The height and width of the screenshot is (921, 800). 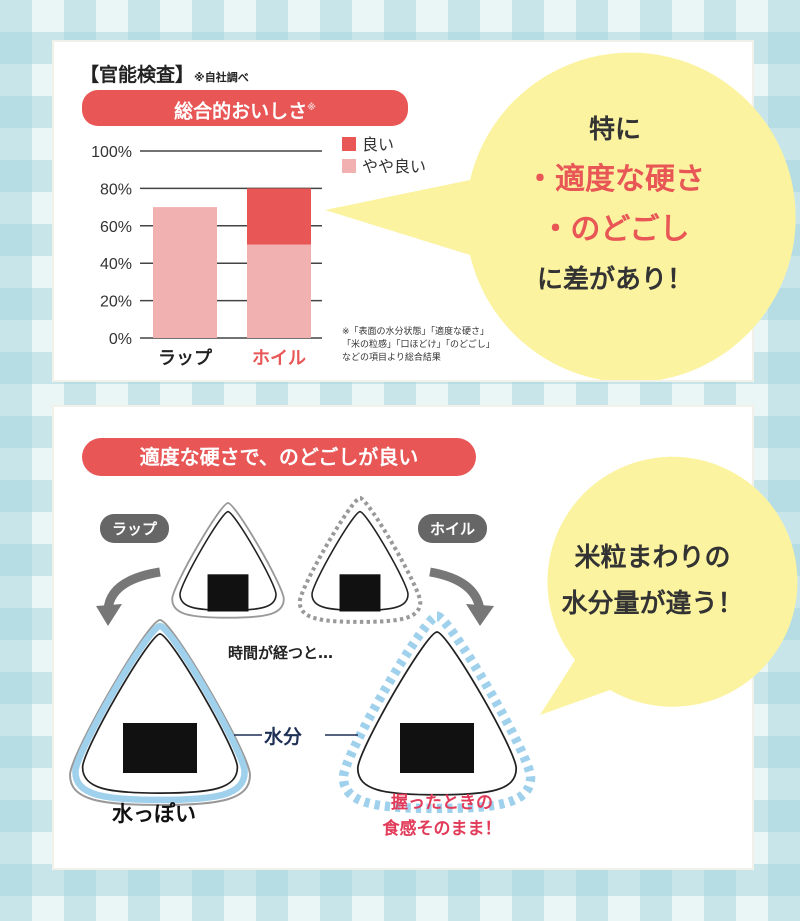 What do you see at coordinates (442, 803) in the screenshot?
I see `foil-result-line: 握ったときの` at bounding box center [442, 803].